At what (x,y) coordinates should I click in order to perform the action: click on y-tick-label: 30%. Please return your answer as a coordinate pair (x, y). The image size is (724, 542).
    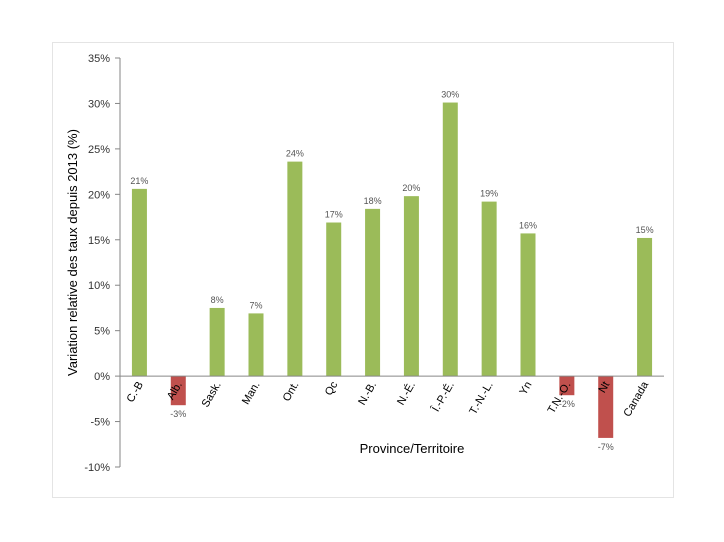
    Looking at the image, I should click on (99, 104).